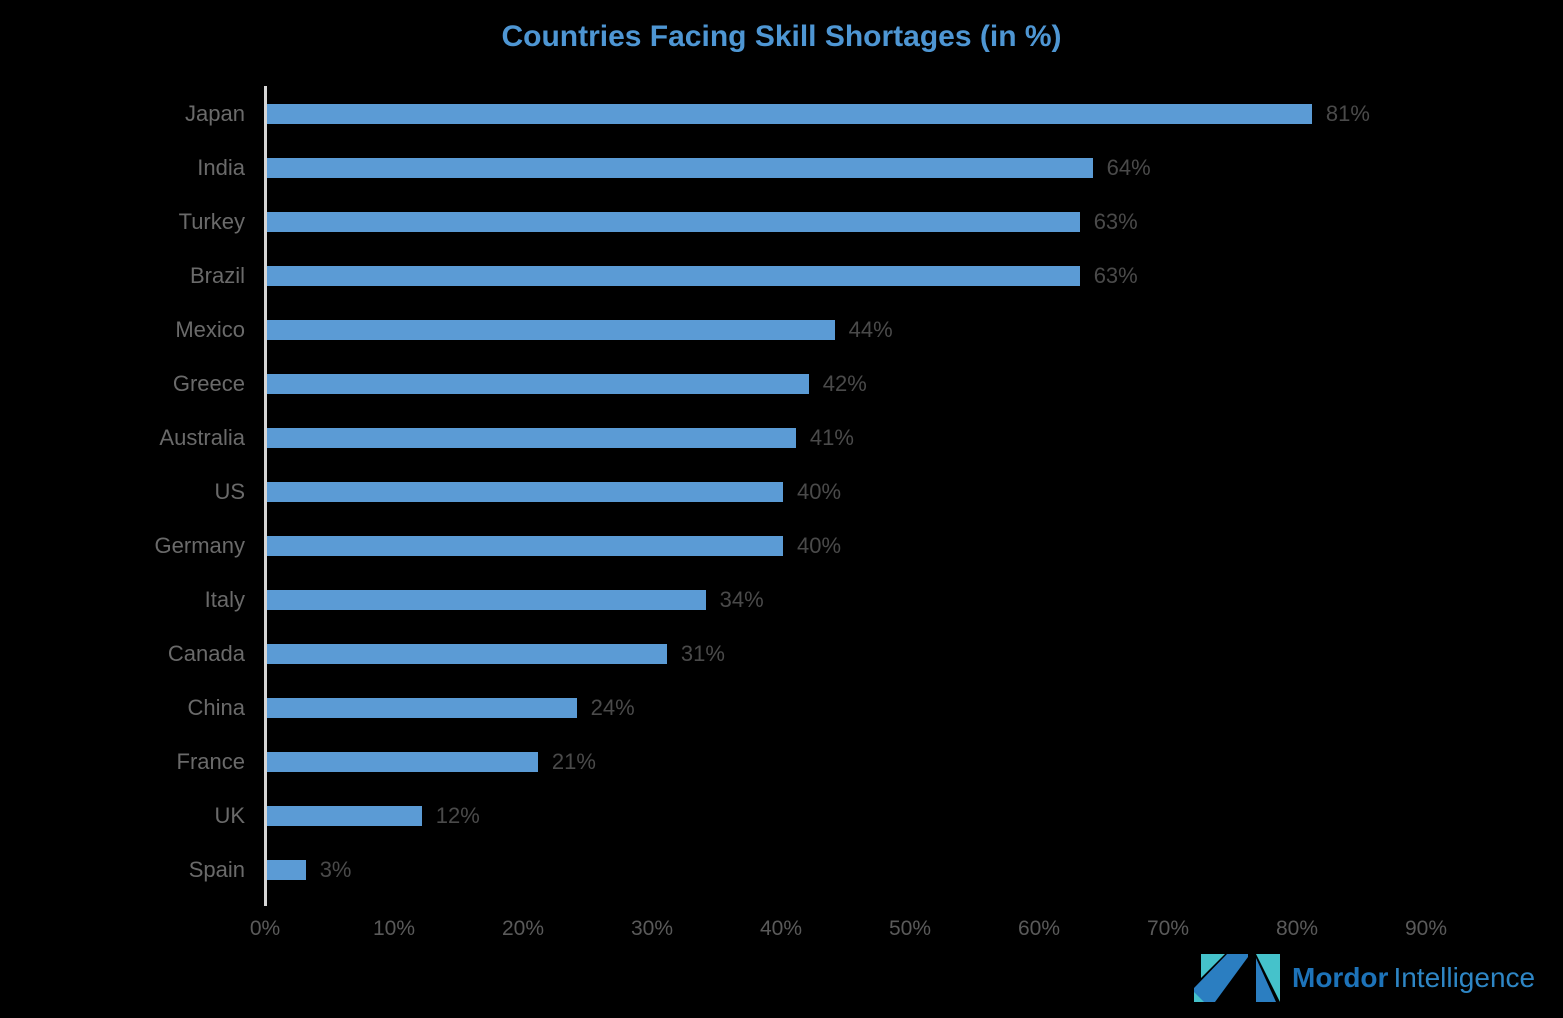  What do you see at coordinates (702, 653) in the screenshot?
I see `value-label: 31%` at bounding box center [702, 653].